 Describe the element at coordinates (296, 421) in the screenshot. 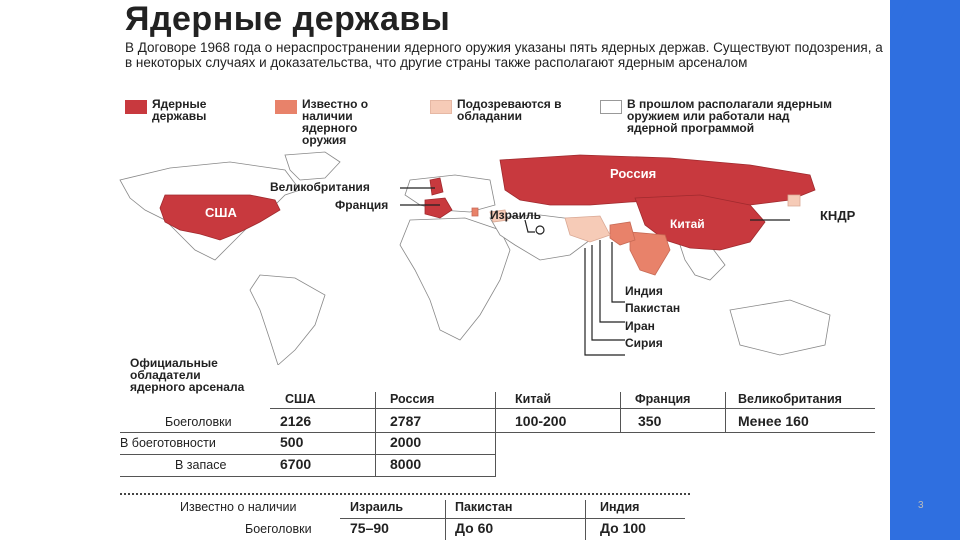

I see `table-cell: 2126` at that location.